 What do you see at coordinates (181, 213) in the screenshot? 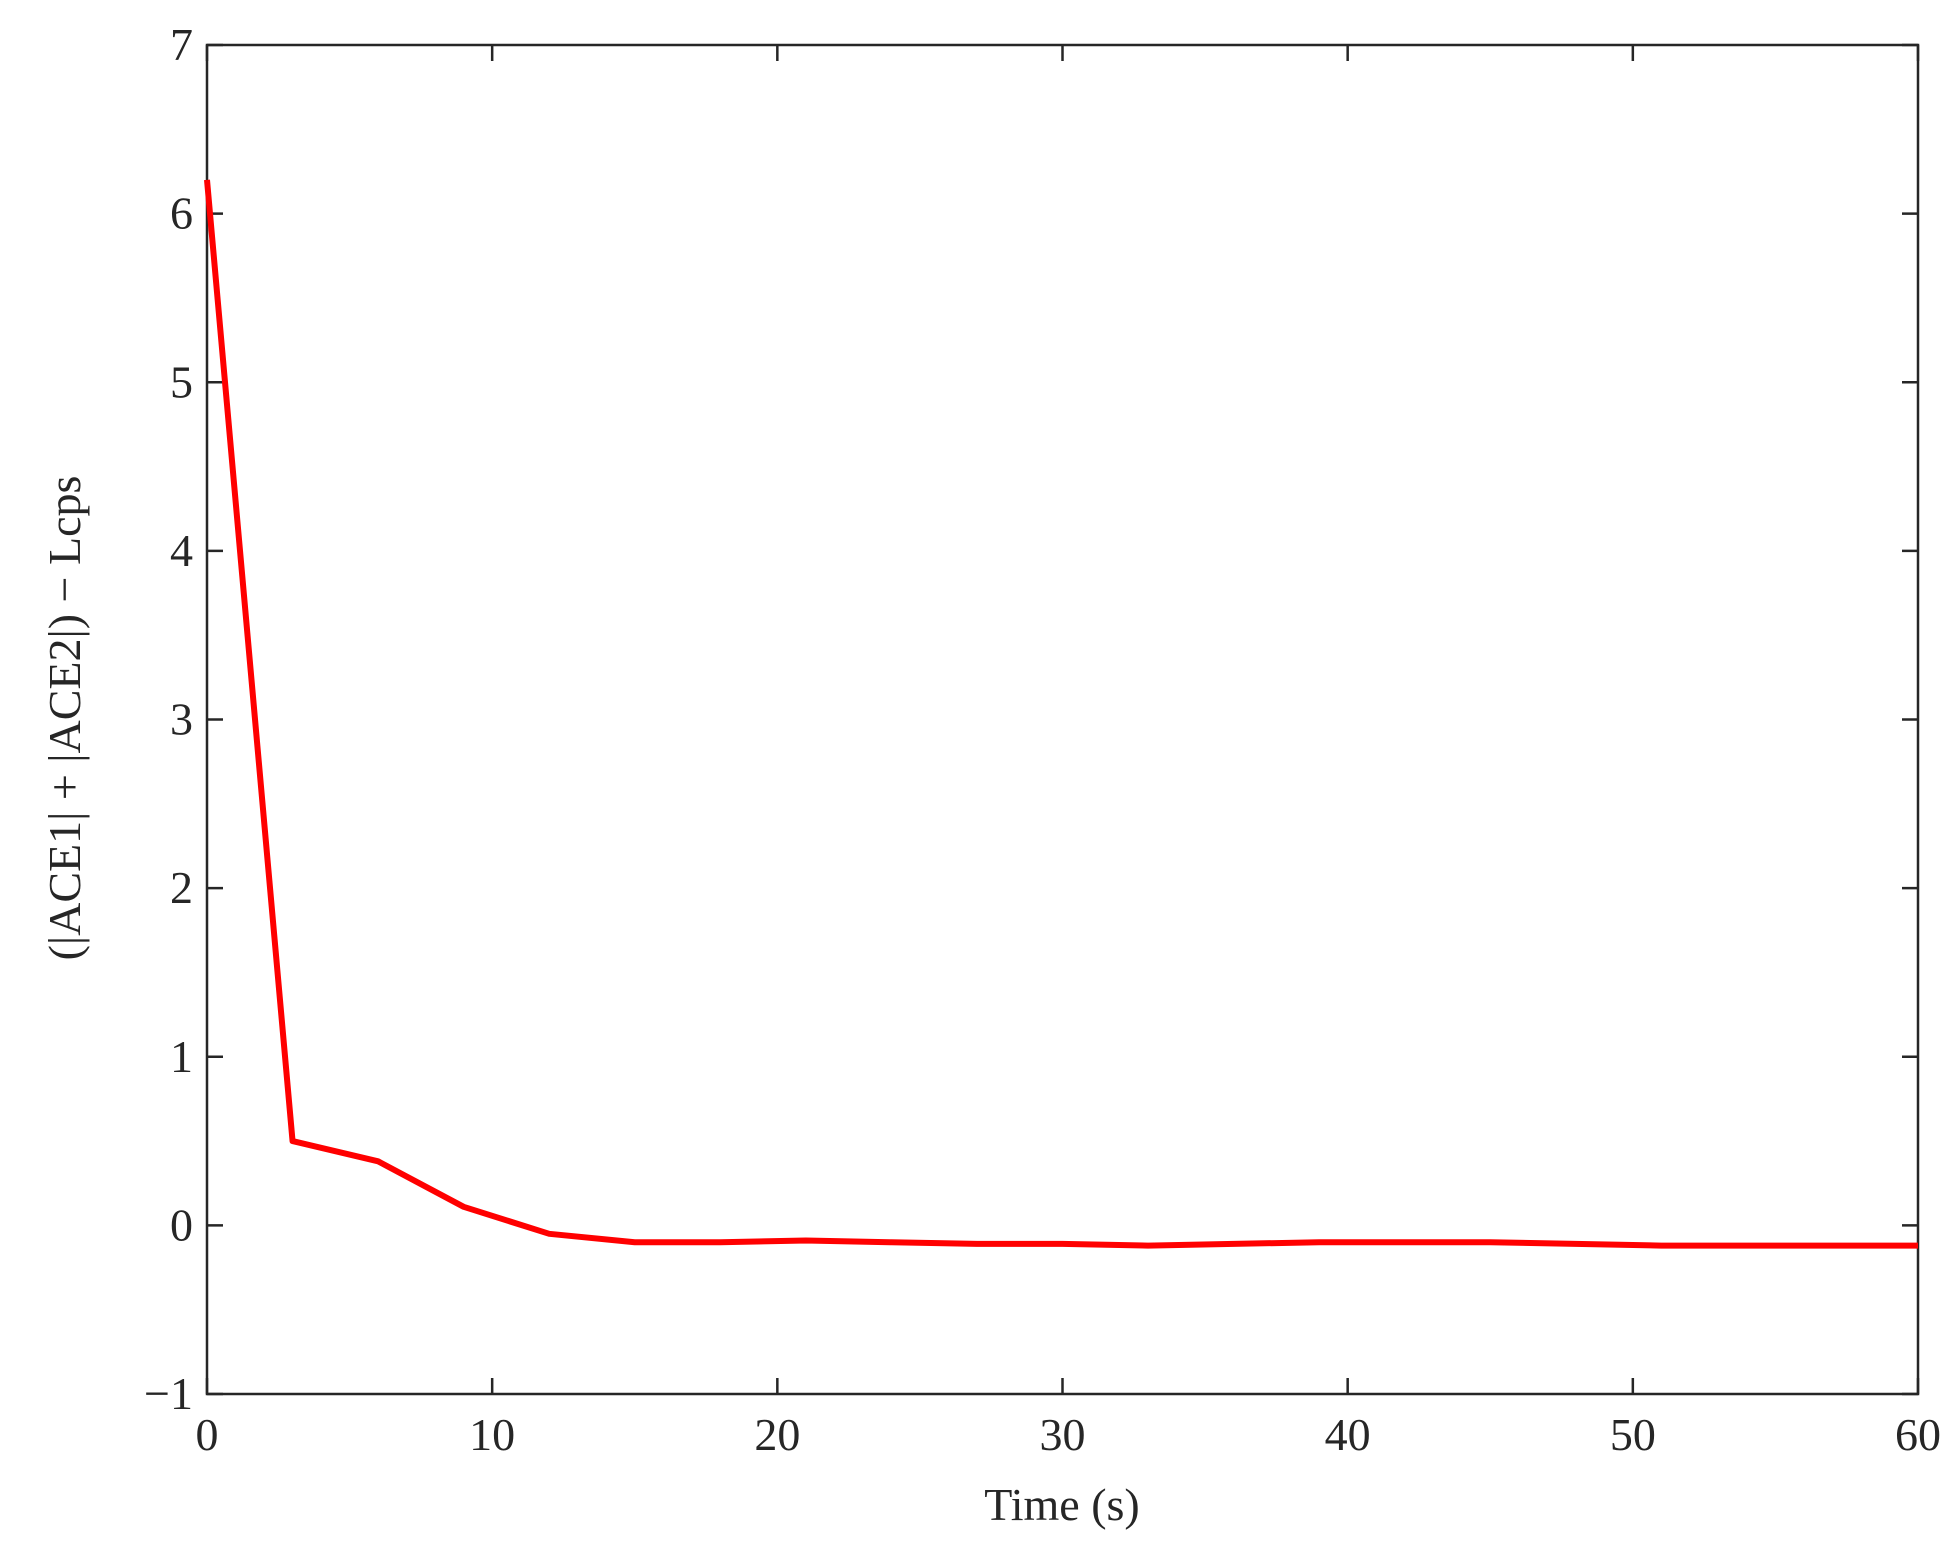
I see `y-tick-label: 6` at bounding box center [181, 213].